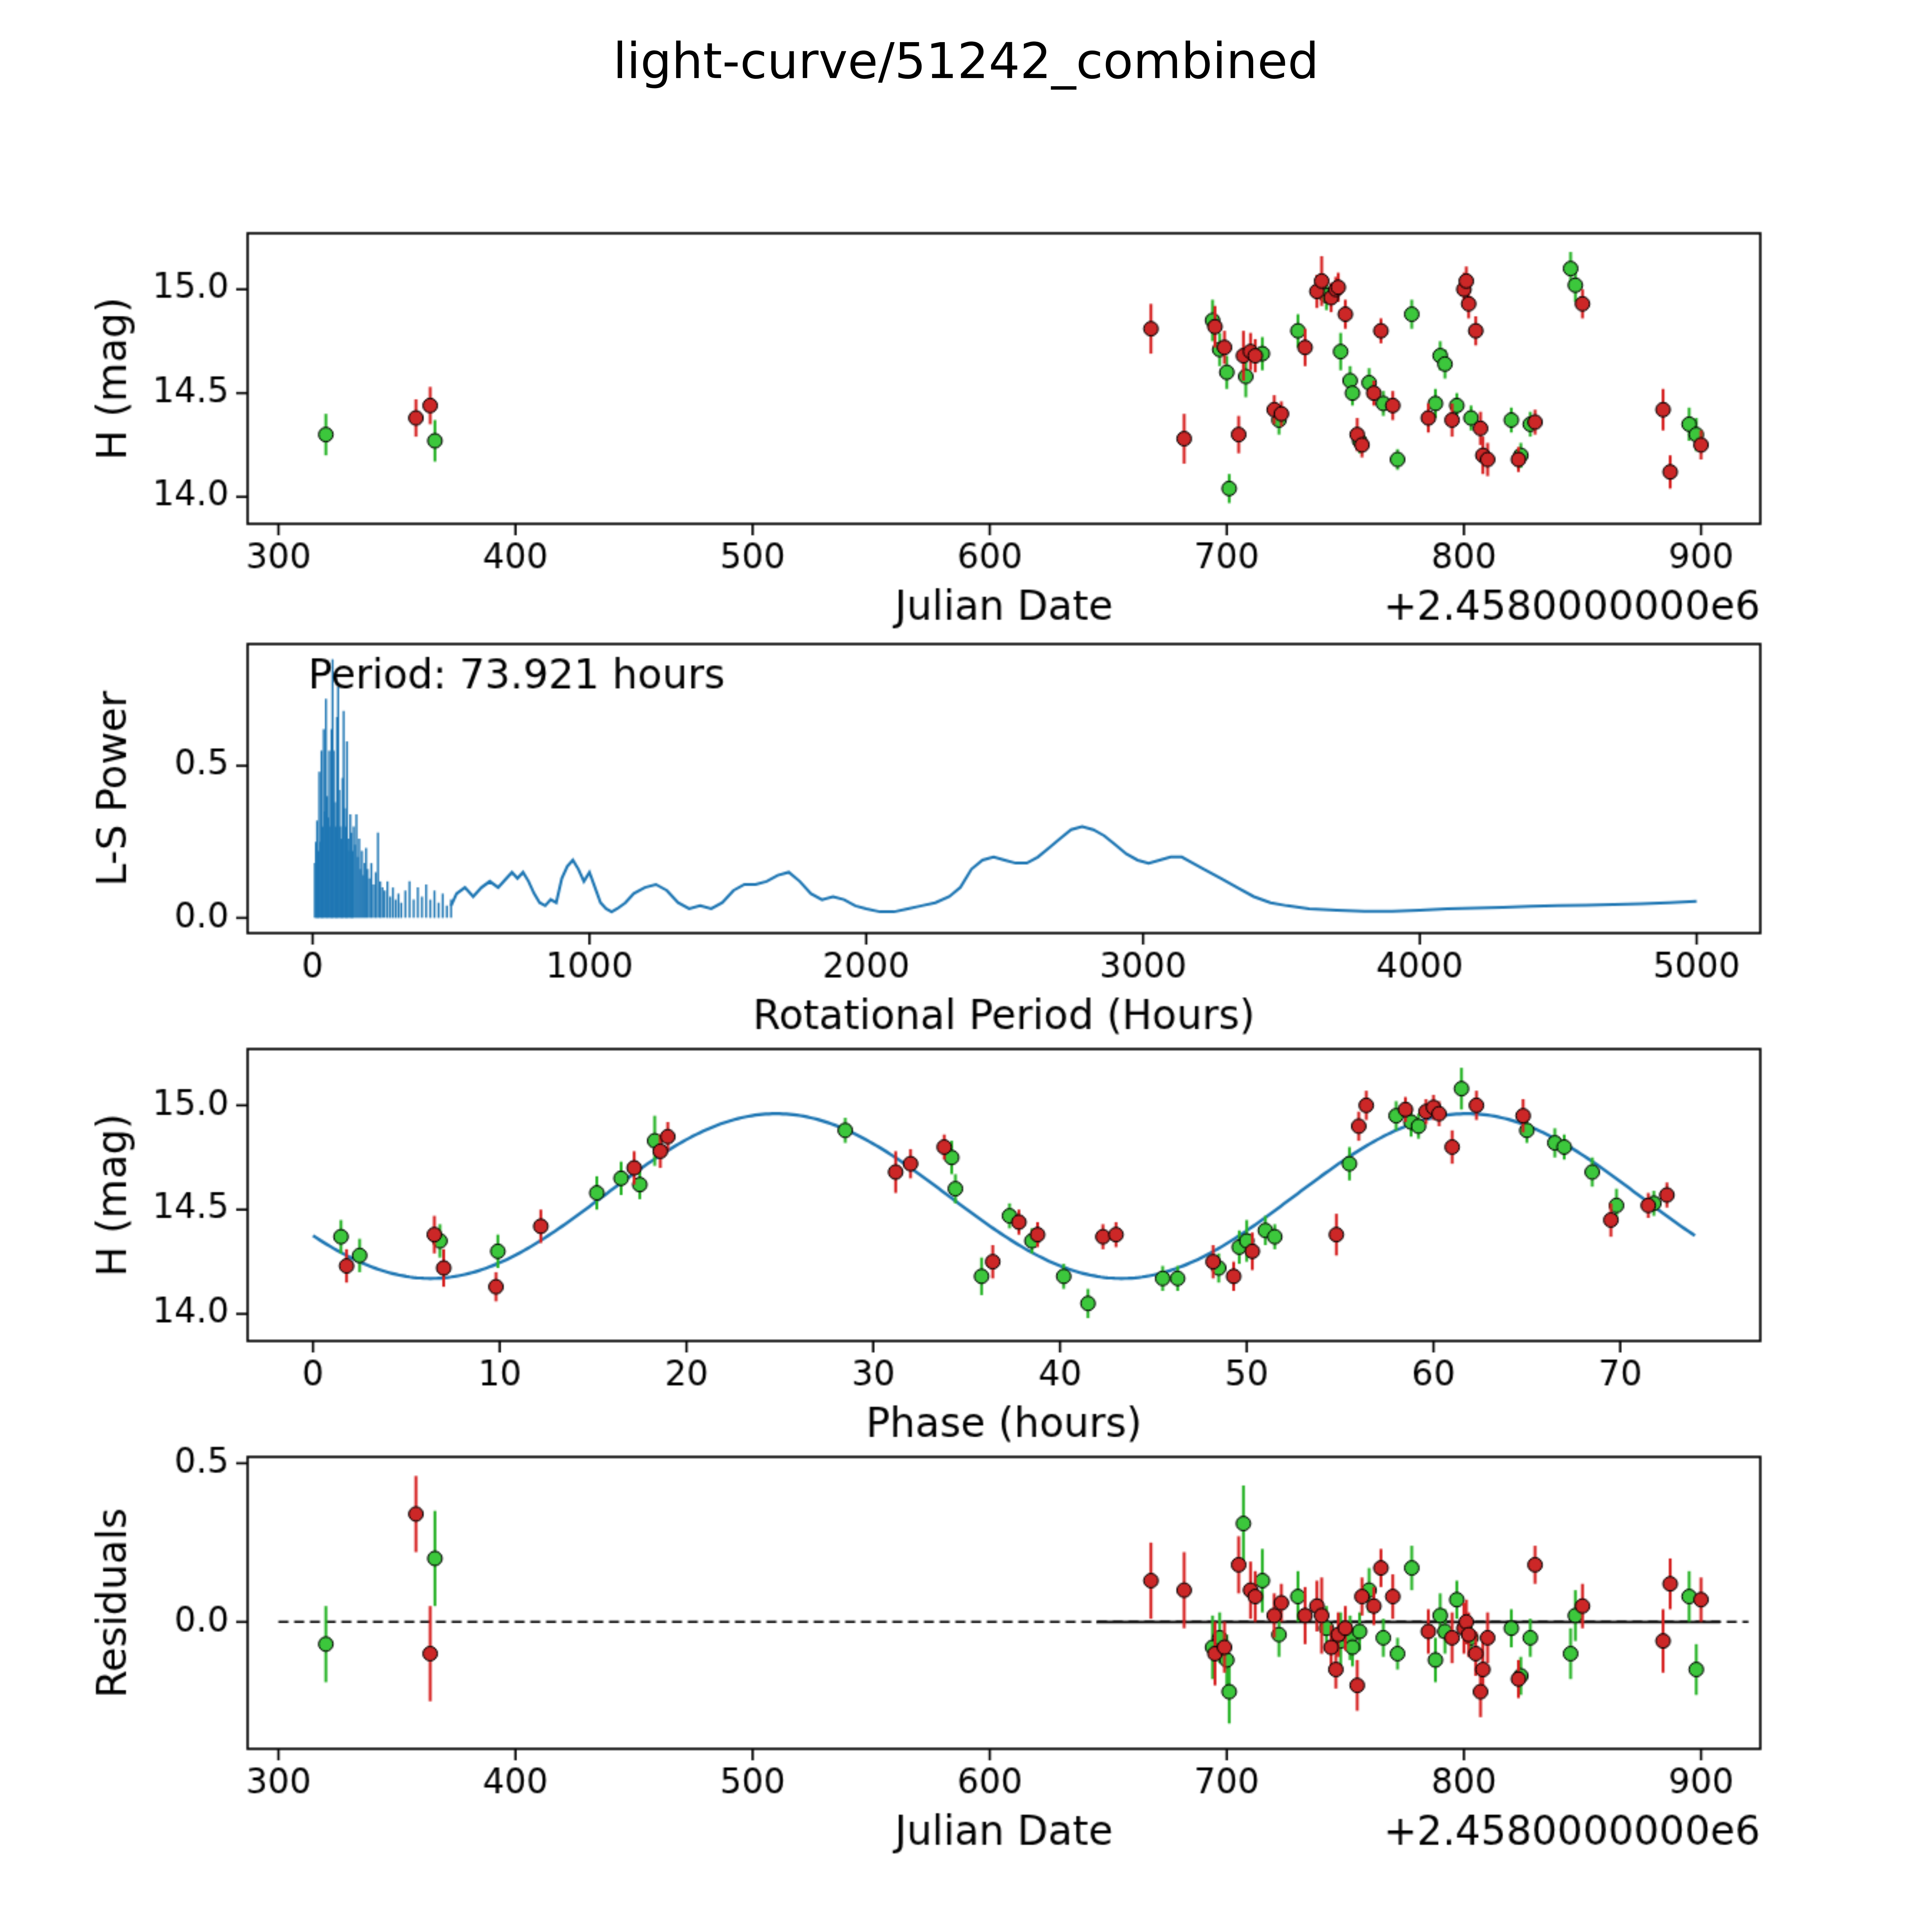  Describe the element at coordinates (966, 62) in the screenshot. I see `figure-title: light-curve/51242_combined` at that location.